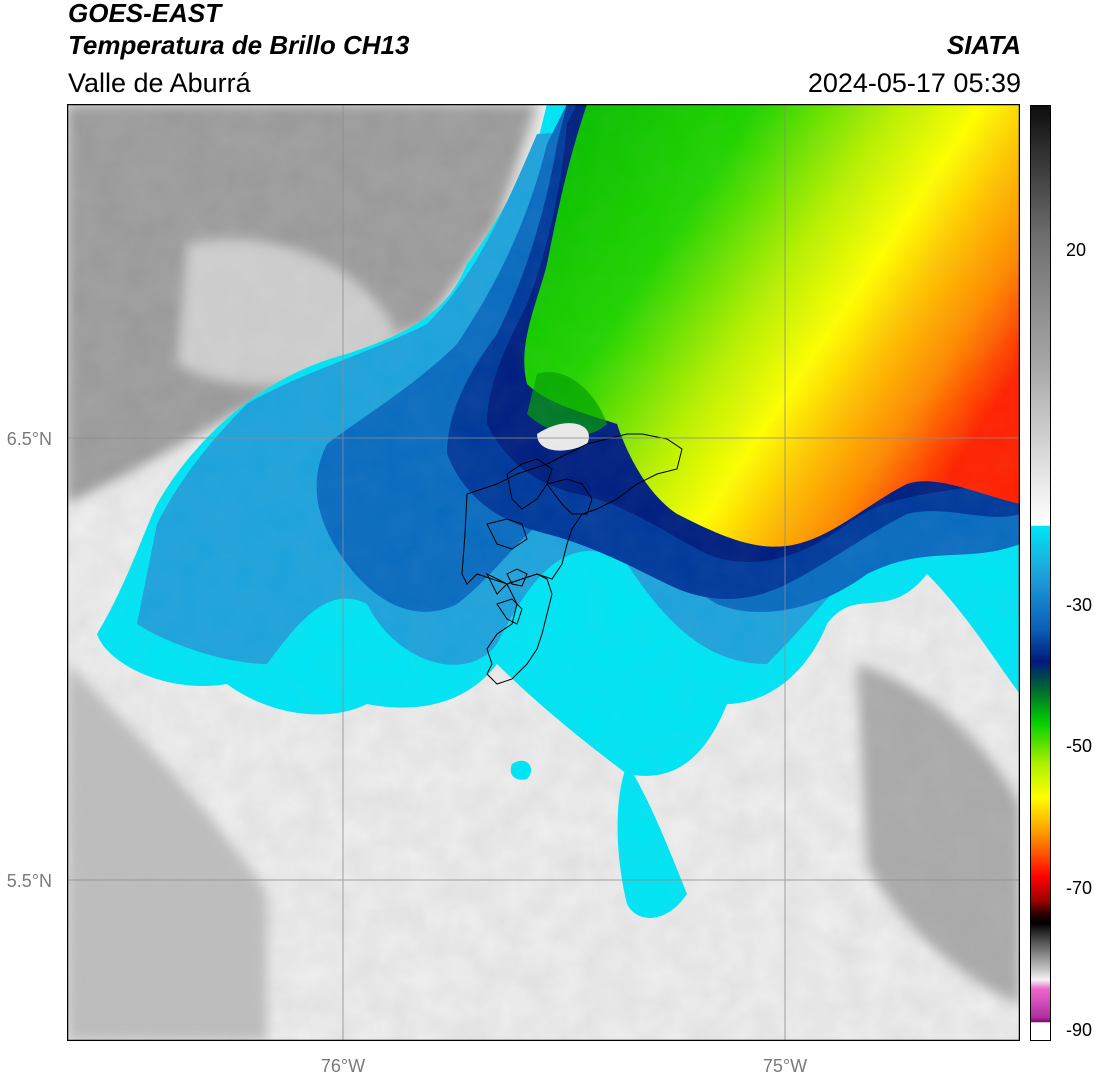  What do you see at coordinates (983, 45) in the screenshot?
I see `agency-label: SIATA` at bounding box center [983, 45].